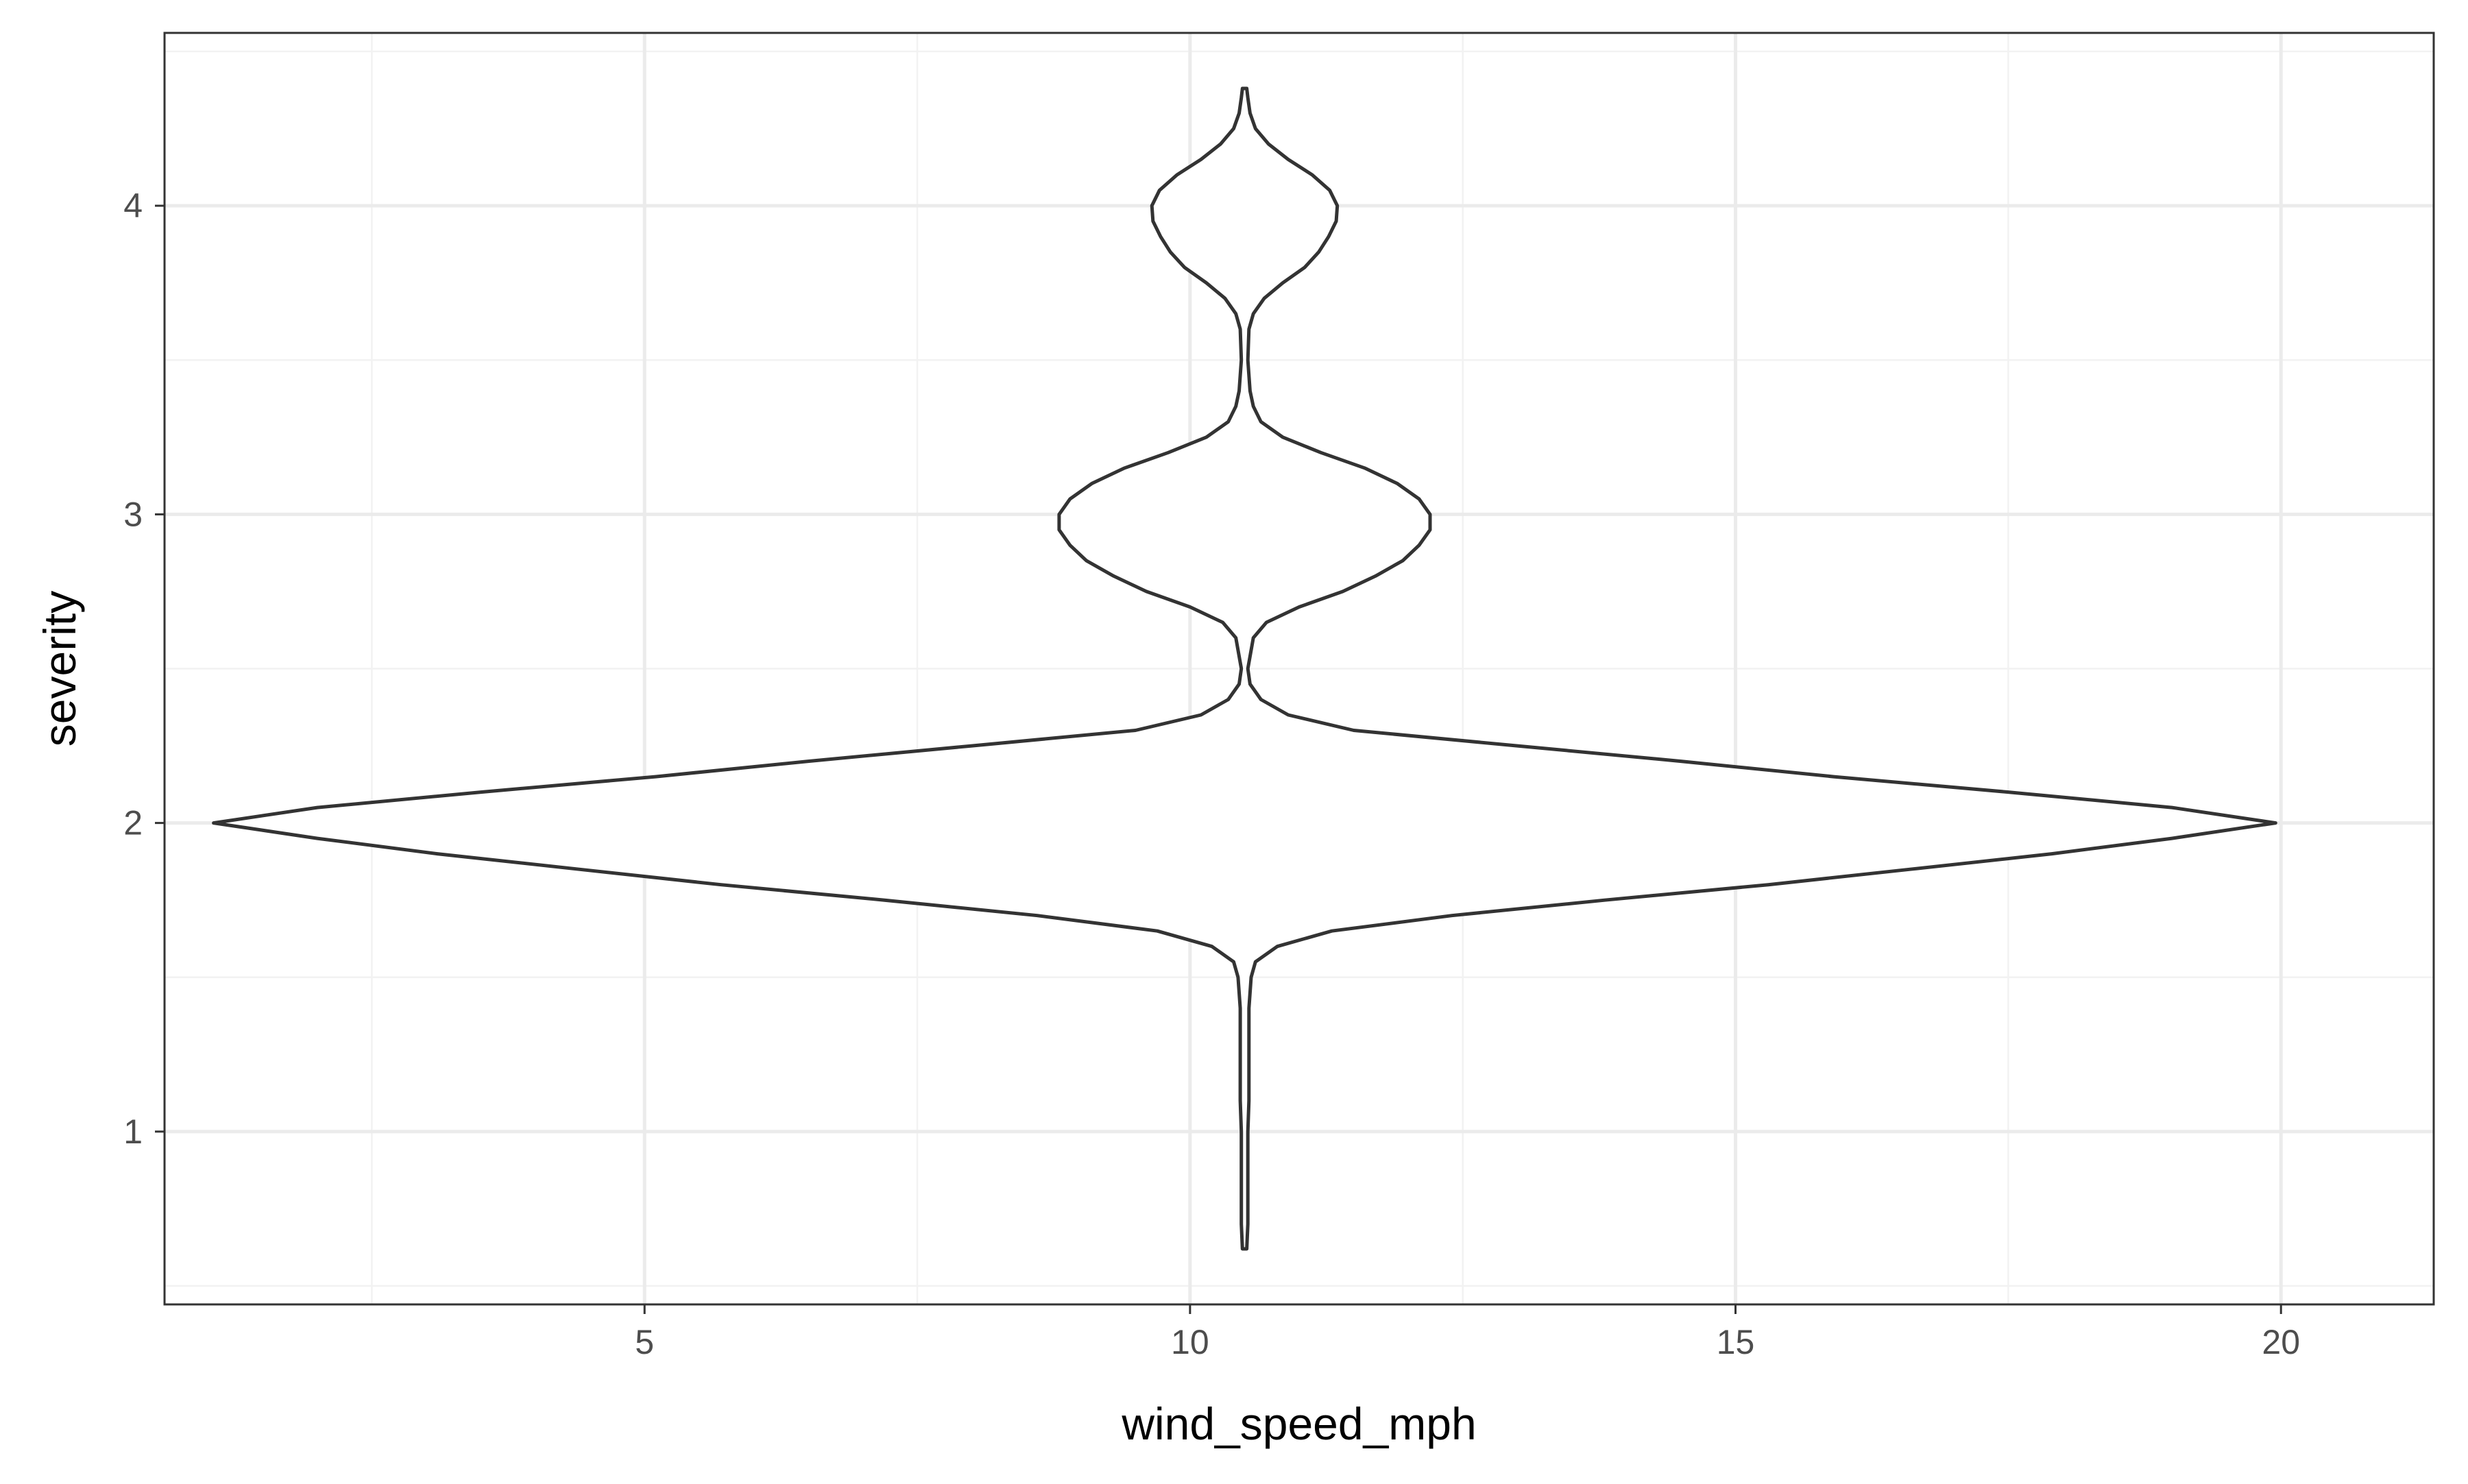 Image resolution: width=2468 pixels, height=1484 pixels. I want to click on x-tick-label: 5, so click(645, 1342).